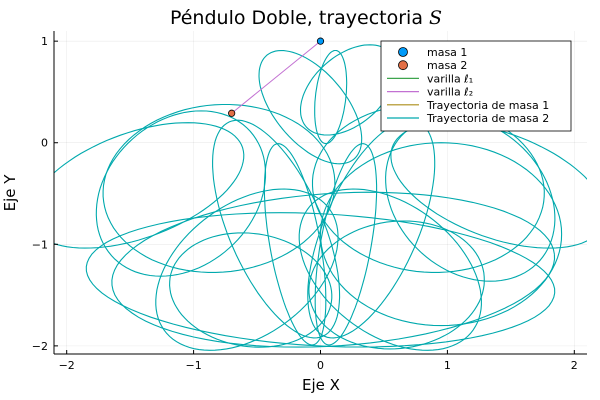  Describe the element at coordinates (44, 143) in the screenshot. I see `y-tick-label-2: 0` at that location.